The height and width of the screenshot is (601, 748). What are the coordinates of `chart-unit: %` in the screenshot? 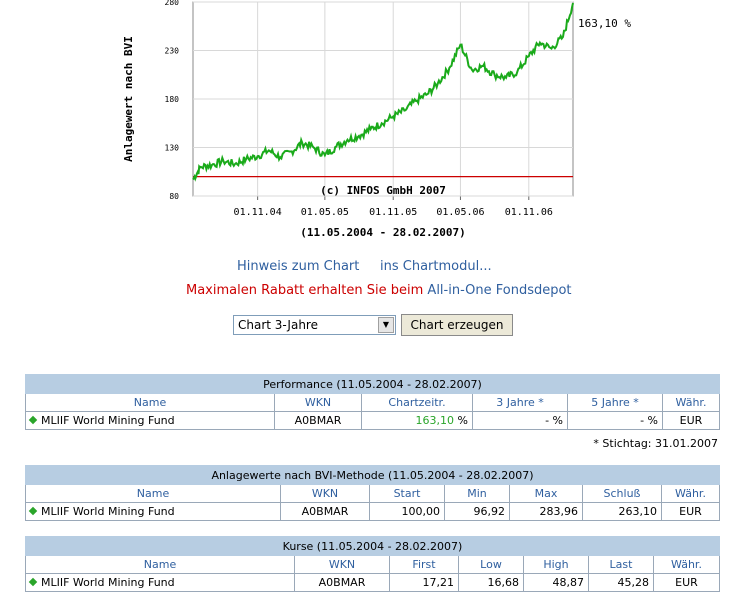 It's located at (461, 420).